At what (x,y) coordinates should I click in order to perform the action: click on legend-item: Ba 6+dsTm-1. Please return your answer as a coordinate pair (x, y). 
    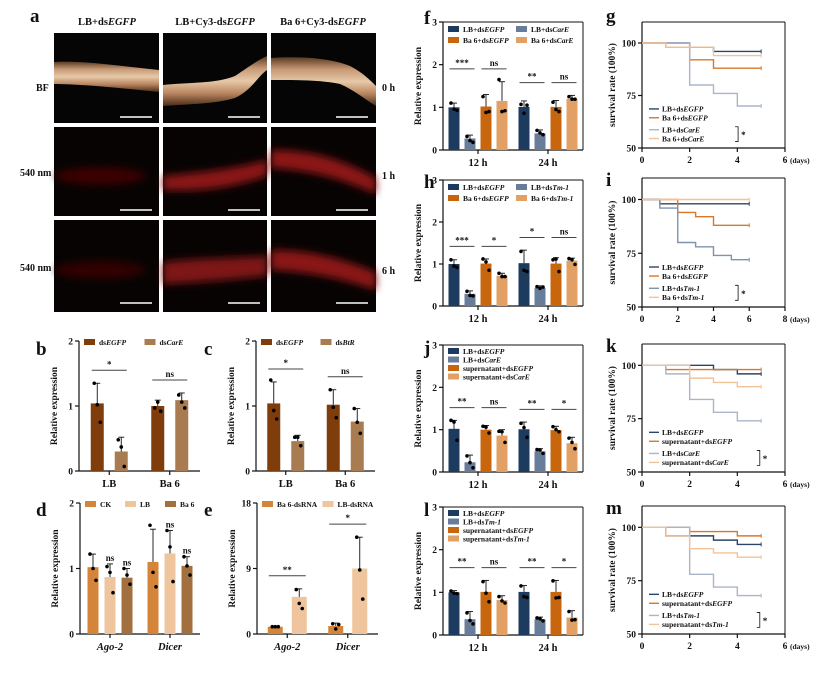
    Looking at the image, I should click on (544, 198).